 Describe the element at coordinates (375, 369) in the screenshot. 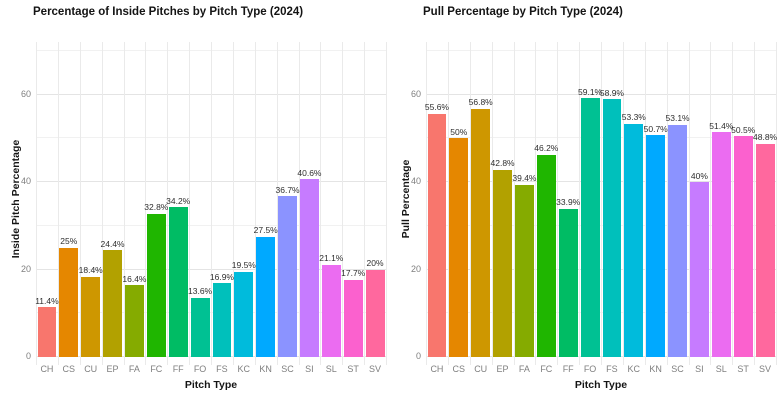

I see `x-tick-label-sv: SV` at that location.